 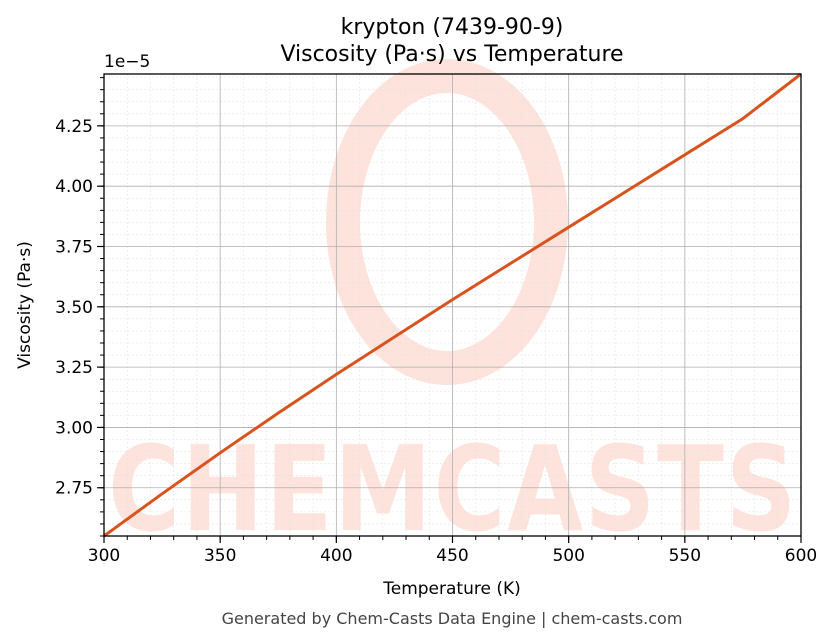 I want to click on y-tick-label: 4.00, so click(x=74, y=187).